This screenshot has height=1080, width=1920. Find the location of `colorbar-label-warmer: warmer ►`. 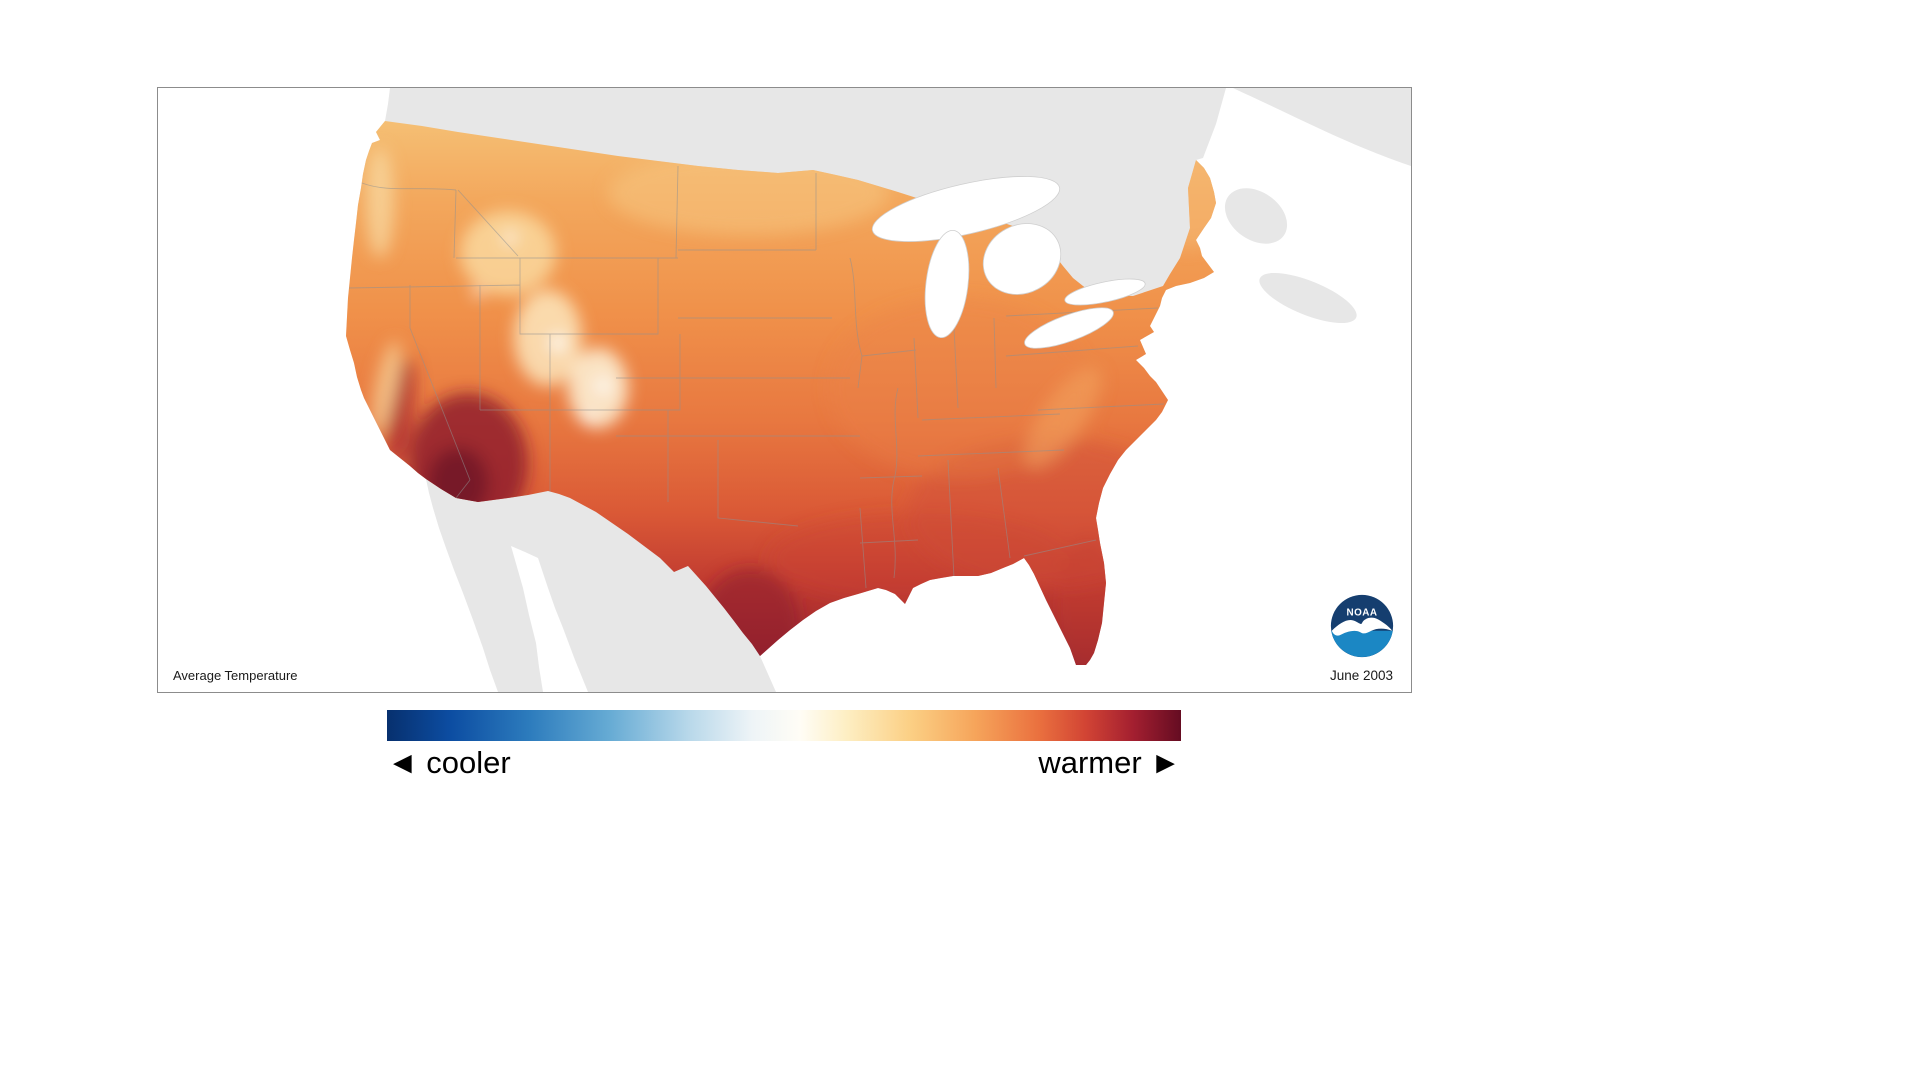

colorbar-label-warmer: warmer ► is located at coordinates (1109, 762).